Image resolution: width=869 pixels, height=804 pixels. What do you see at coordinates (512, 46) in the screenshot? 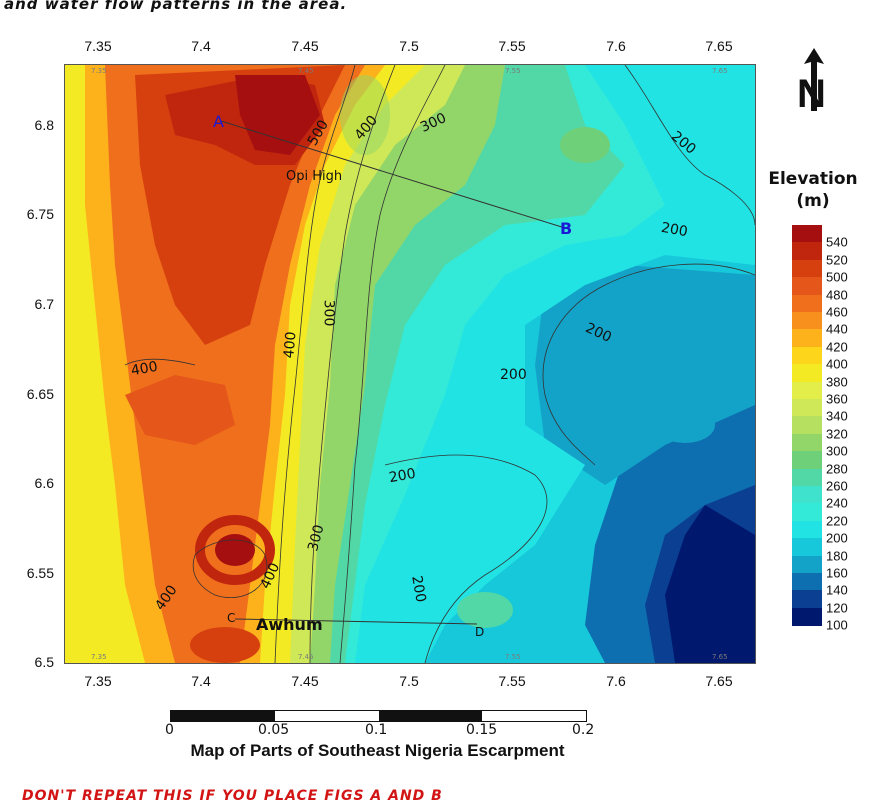
I see `x-tick-top: 7.55` at bounding box center [512, 46].